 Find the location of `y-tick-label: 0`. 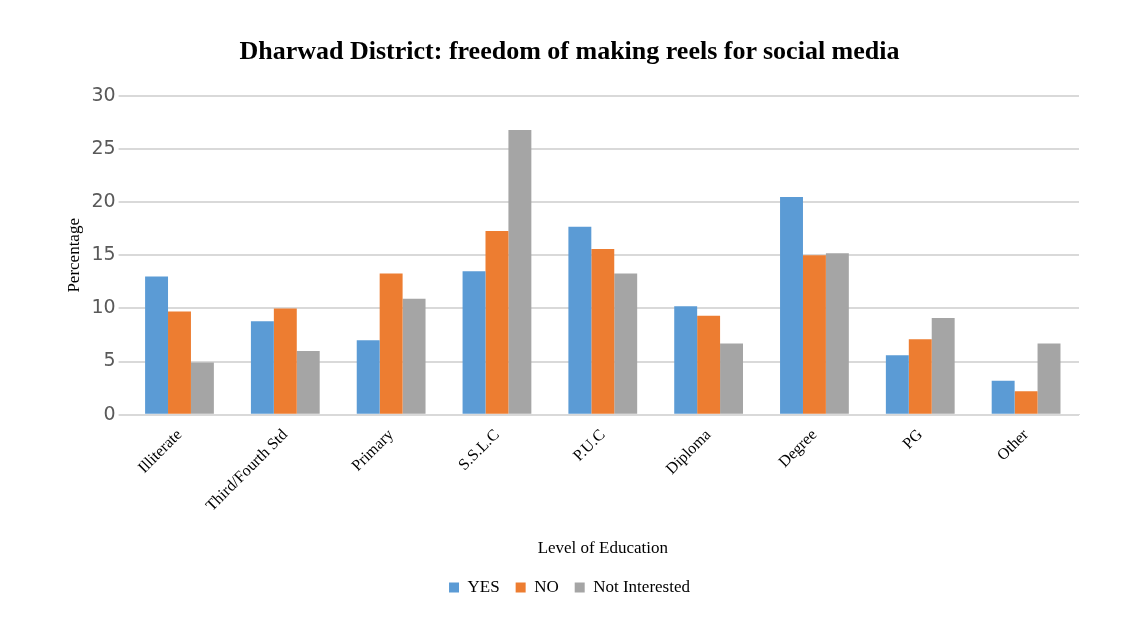

y-tick-label: 0 is located at coordinates (109, 412).